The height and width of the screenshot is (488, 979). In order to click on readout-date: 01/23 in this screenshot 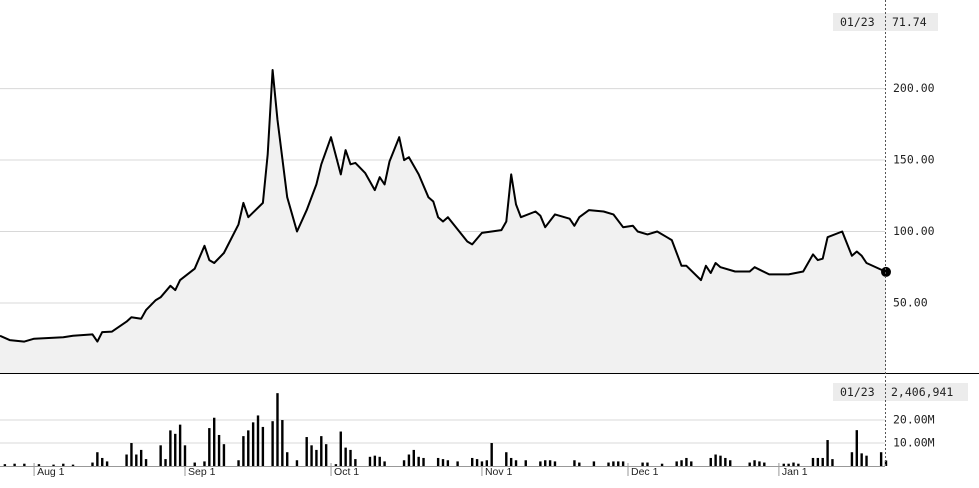, I will do `click(857, 22)`.